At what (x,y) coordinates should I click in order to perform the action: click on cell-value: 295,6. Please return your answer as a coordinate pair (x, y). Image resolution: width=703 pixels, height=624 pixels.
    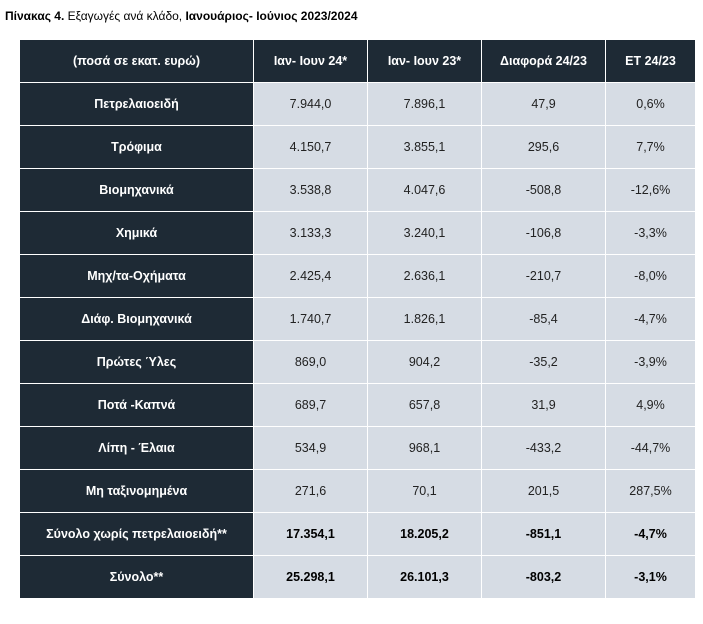
    Looking at the image, I should click on (543, 147).